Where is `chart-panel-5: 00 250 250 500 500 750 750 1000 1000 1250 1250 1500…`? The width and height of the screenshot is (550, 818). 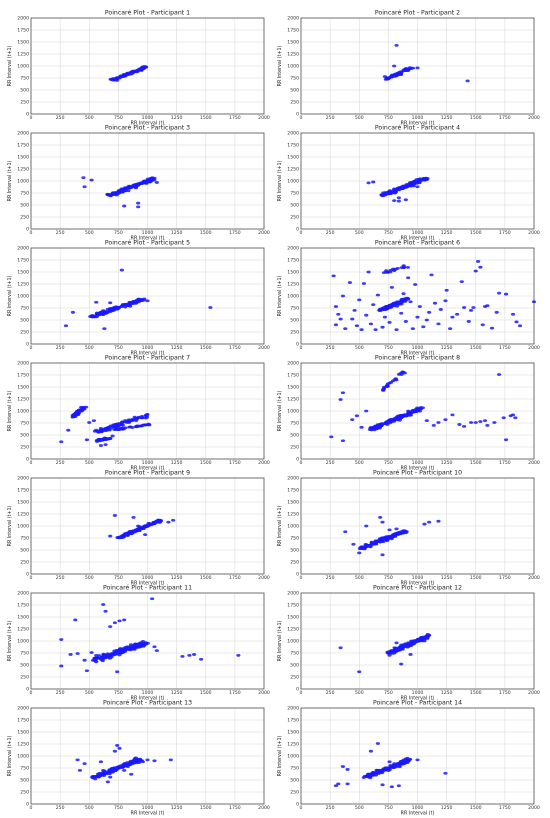
chart-panel-5: 00 250 250 500 500 750 750 1000 1000 1250 1250 1500… is located at coordinates (138, 298).